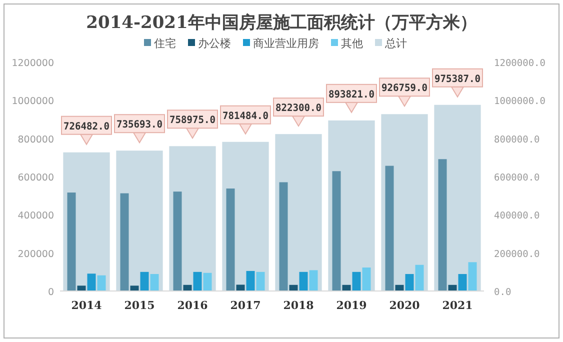 The width and height of the screenshot is (563, 342). What do you see at coordinates (395, 43) in the screenshot?
I see `legend-label: 总计` at bounding box center [395, 43].